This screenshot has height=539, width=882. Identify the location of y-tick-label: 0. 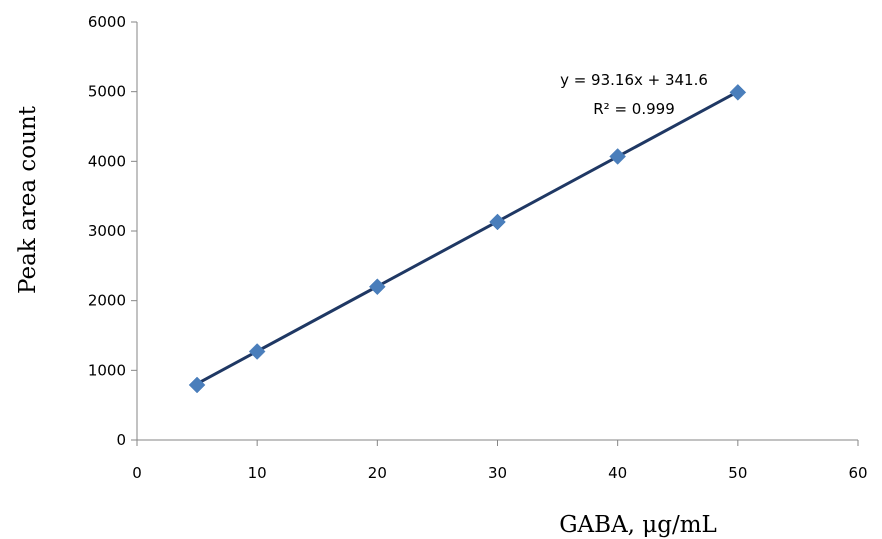
(121, 440).